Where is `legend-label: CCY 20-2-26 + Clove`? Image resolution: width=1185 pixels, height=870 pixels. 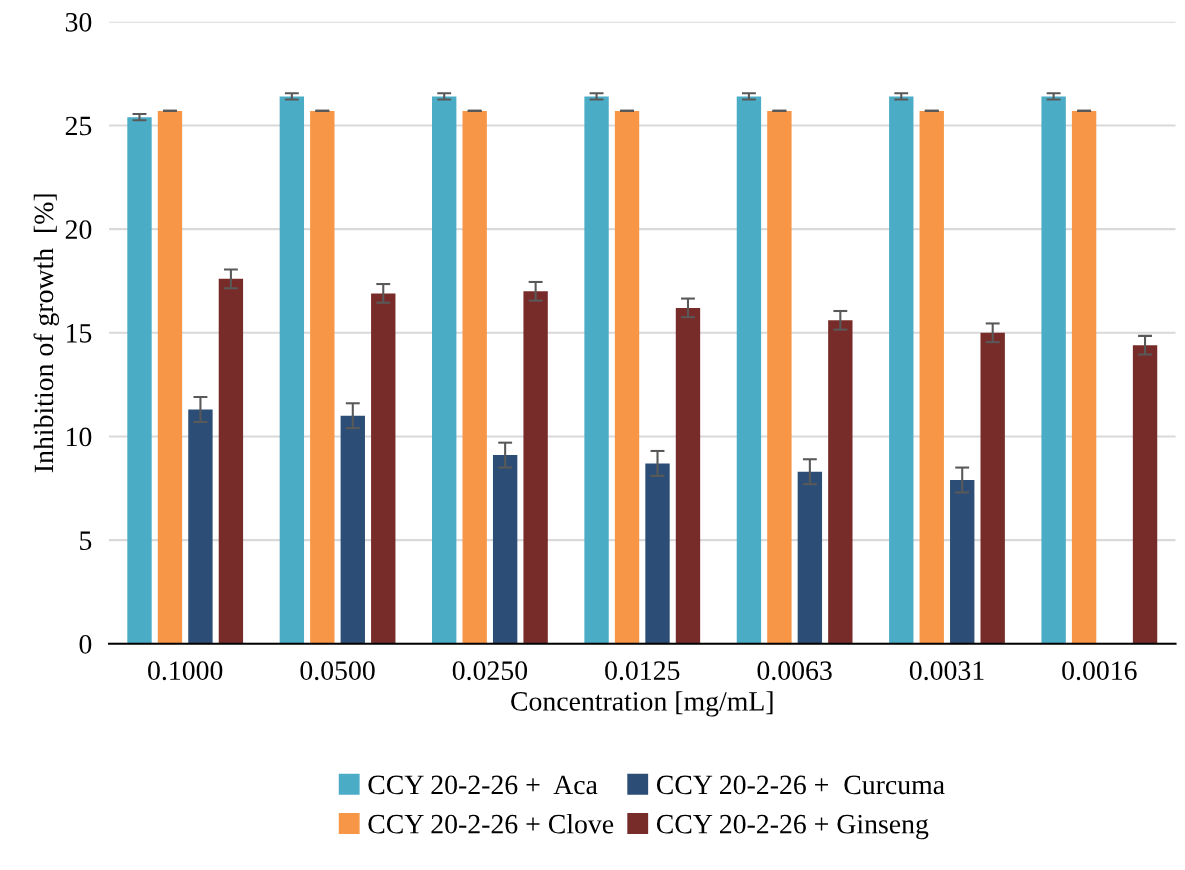 legend-label: CCY 20-2-26 + Clove is located at coordinates (491, 823).